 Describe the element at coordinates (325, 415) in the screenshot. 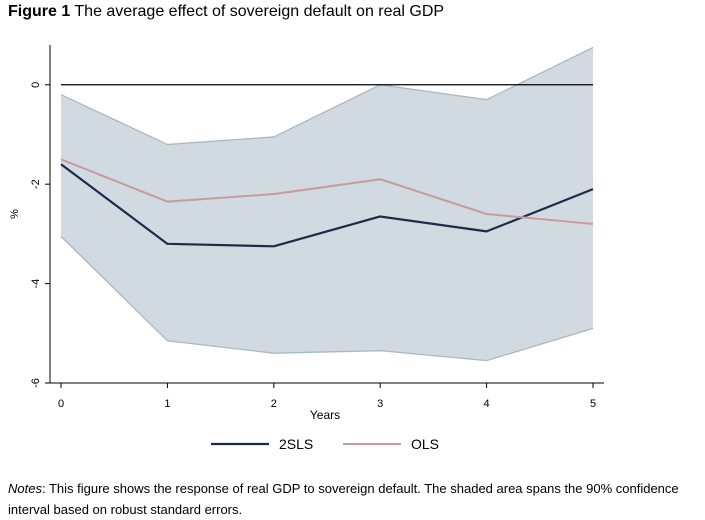

I see `x-axis-label: Years` at that location.